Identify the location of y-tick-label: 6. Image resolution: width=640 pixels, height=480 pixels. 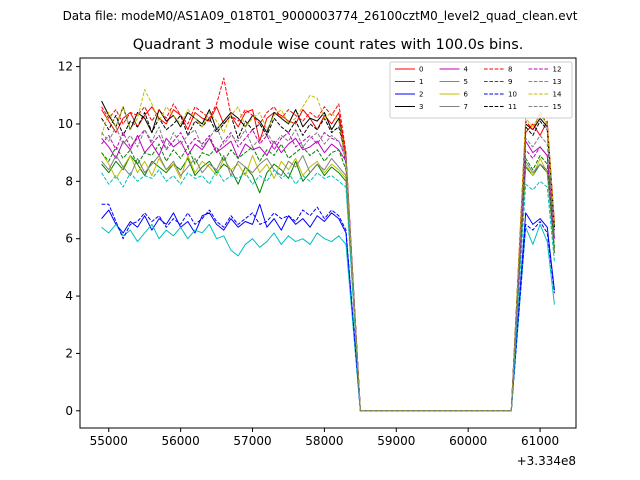
(69, 239).